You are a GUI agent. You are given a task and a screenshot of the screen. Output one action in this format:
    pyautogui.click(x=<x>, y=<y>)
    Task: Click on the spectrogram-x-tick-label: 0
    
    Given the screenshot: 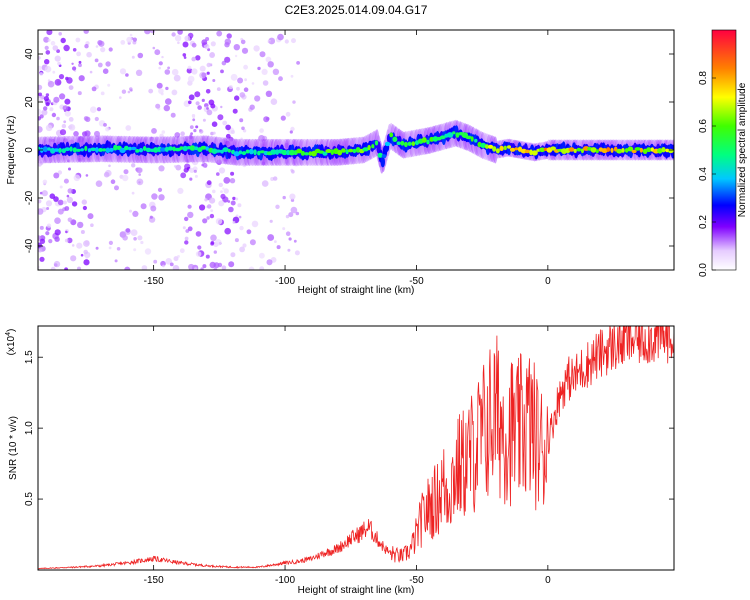 What is the action you would take?
    pyautogui.click(x=548, y=281)
    